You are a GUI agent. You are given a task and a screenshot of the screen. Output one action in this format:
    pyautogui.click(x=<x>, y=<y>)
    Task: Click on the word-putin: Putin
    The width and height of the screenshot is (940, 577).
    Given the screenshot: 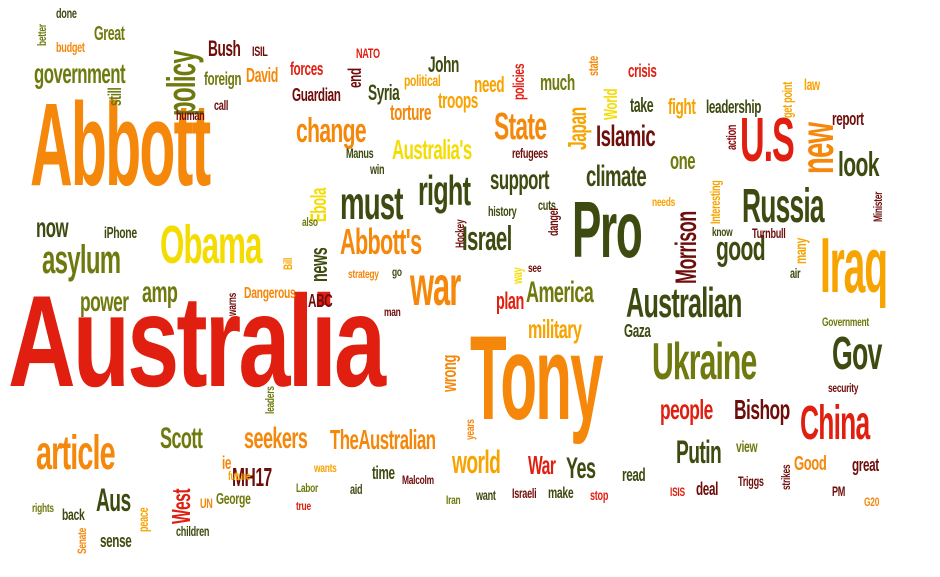 What is the action you would take?
    pyautogui.click(x=699, y=452)
    